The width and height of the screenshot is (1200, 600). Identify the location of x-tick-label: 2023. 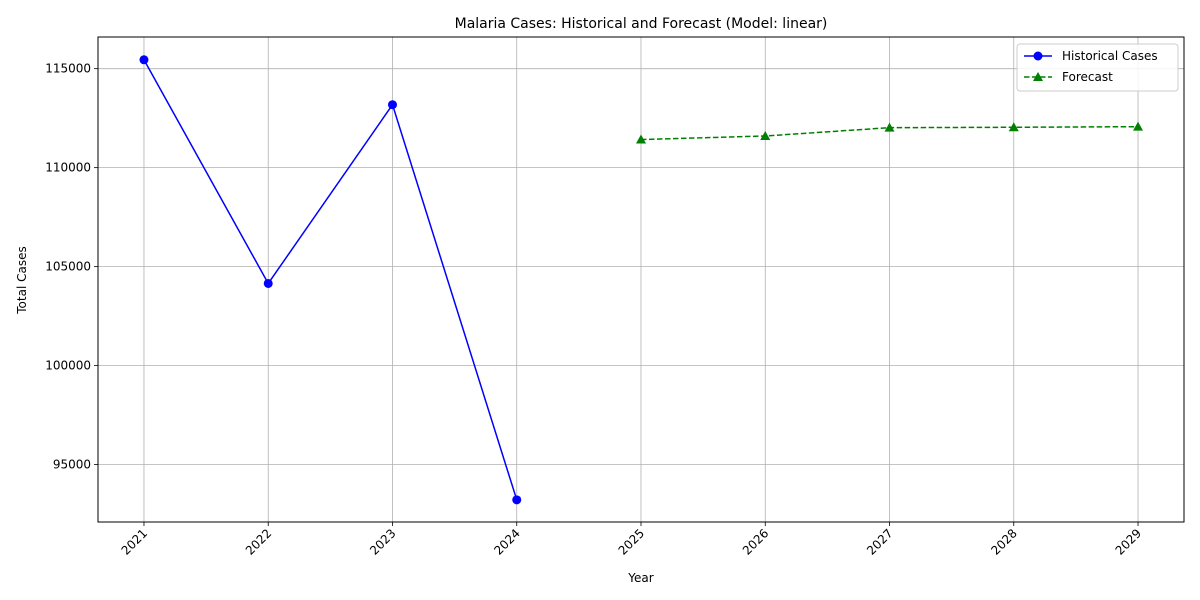
(382, 541).